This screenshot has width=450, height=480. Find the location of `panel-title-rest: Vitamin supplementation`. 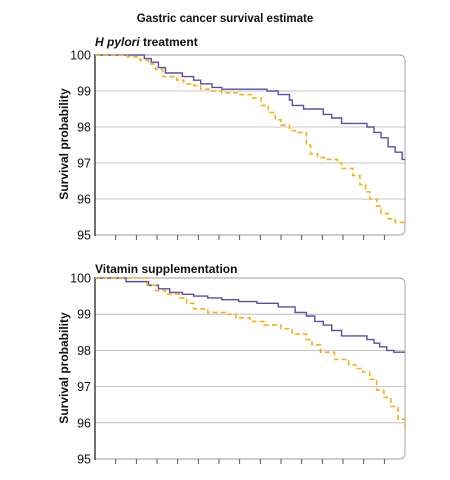

panel-title-rest: Vitamin supplementation is located at coordinates (166, 269).